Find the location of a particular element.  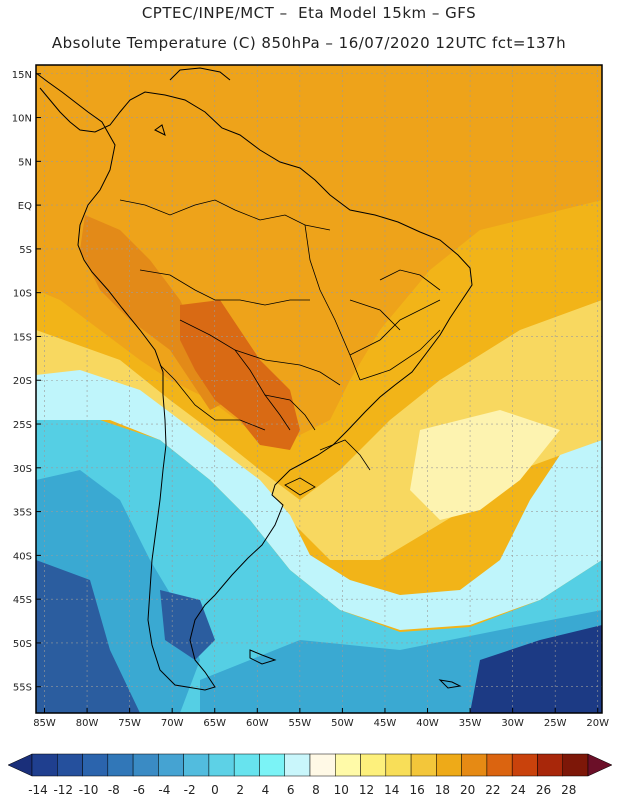

title-line-1: CPTEC/INPE/MCT – Eta Model 15km – GFS is located at coordinates (309, 13).